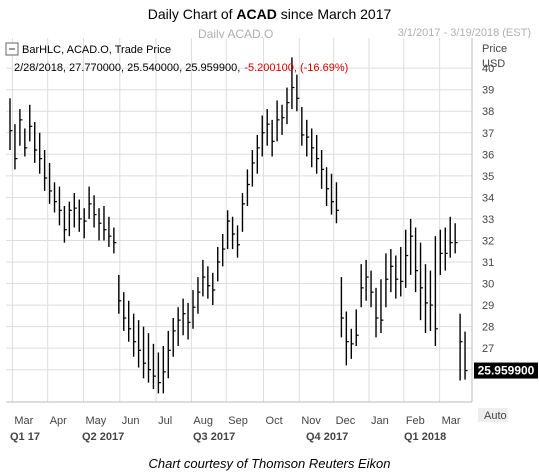 This screenshot has width=539, height=472. Describe the element at coordinates (58, 421) in the screenshot. I see `month-label: Apr` at that location.